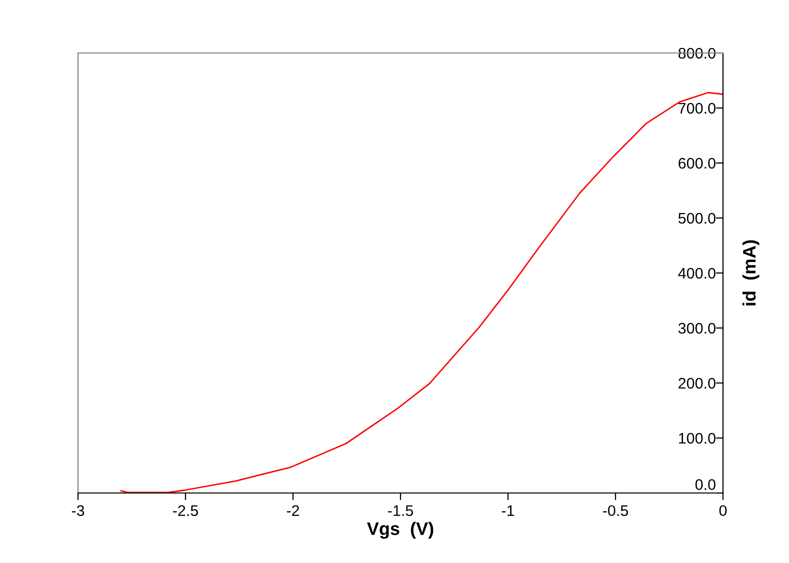  What do you see at coordinates (615, 510) in the screenshot?
I see `x-tick-label: -0.5` at bounding box center [615, 510].